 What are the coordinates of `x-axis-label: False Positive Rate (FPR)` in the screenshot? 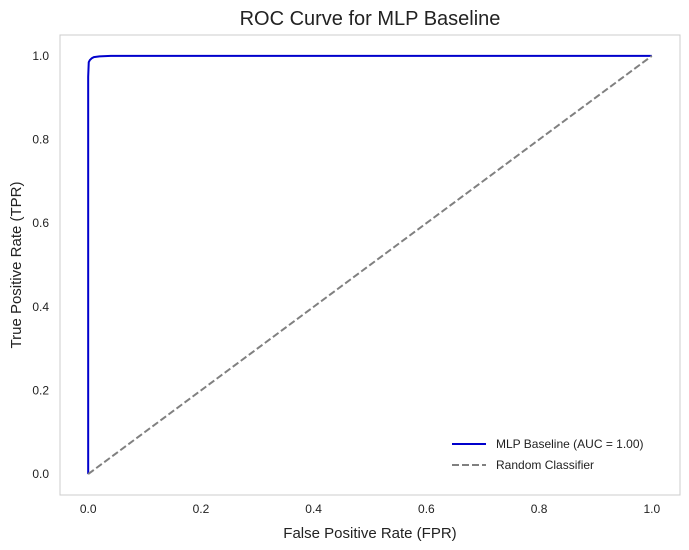 It's located at (369, 533).